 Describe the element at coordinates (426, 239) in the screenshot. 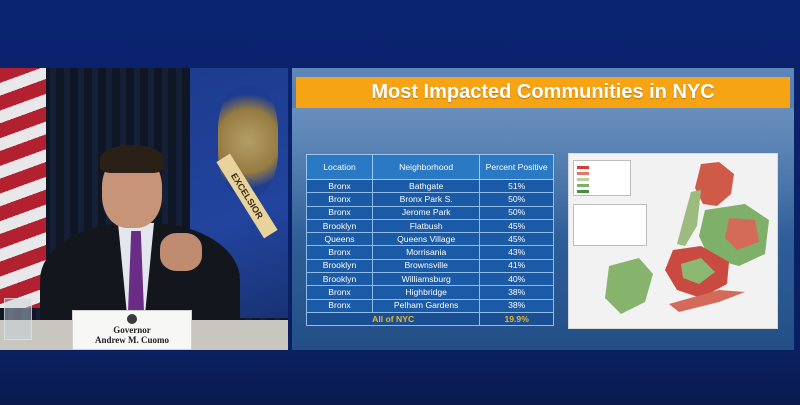

I see `cell-neighborhood: Queens Village` at that location.